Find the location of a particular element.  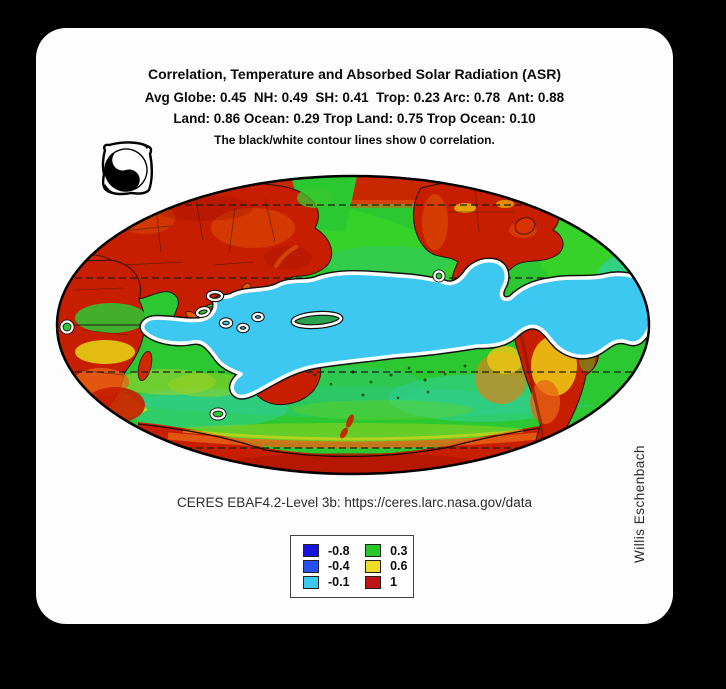

legend-label: 1 is located at coordinates (394, 582).